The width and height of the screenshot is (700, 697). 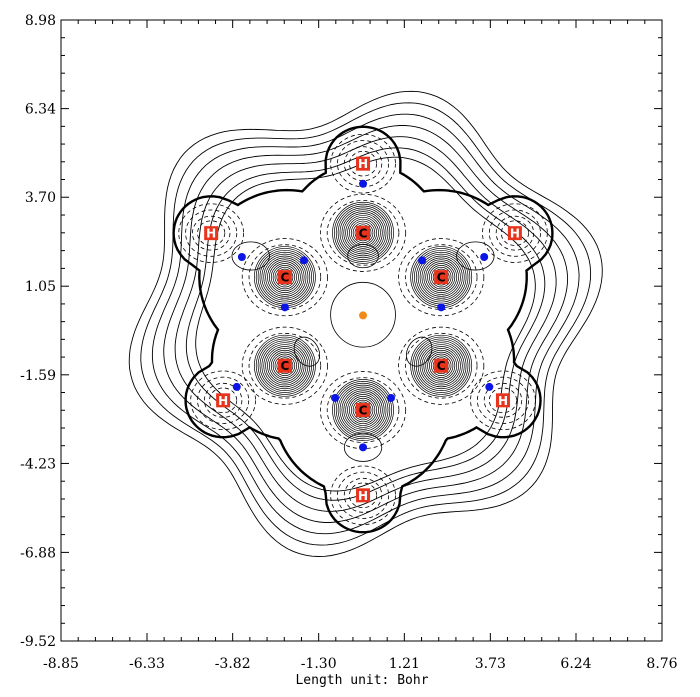 I want to click on y-tick-label: -4.23, so click(x=38, y=464).